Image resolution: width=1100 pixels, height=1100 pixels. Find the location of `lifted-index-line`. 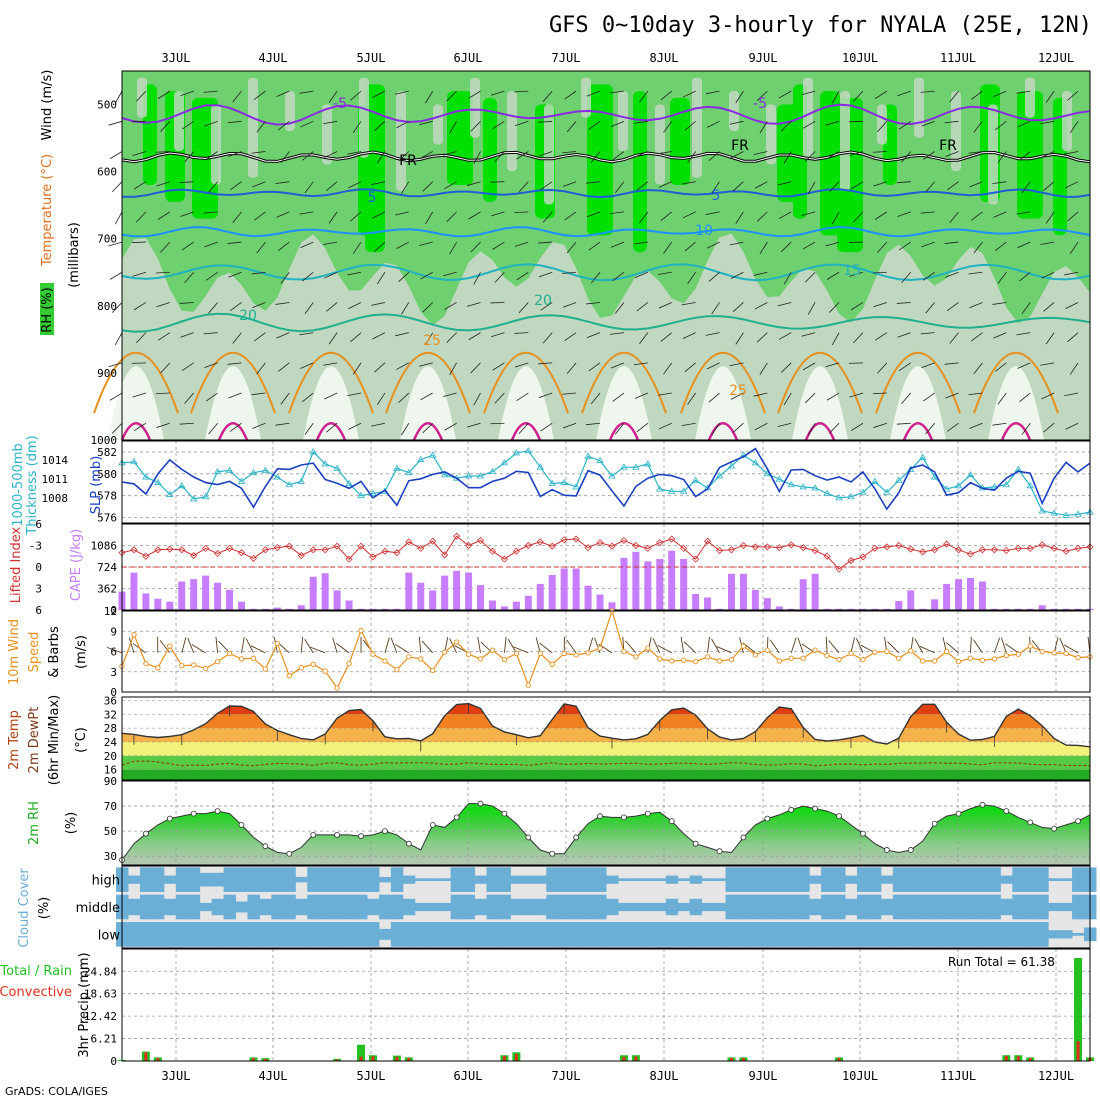

lifted-index-line is located at coordinates (606, 552).